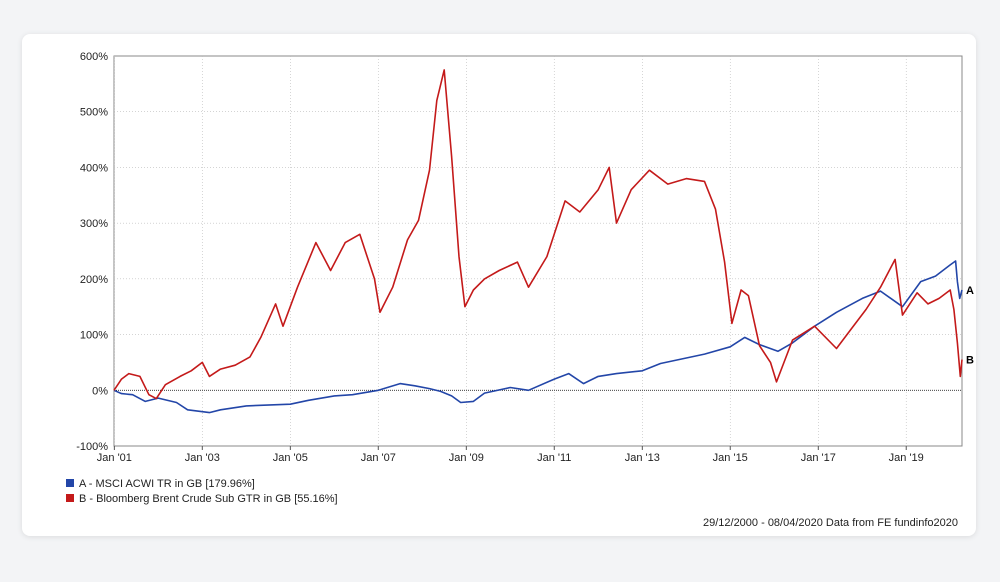 The height and width of the screenshot is (582, 1000). I want to click on series-end-labels: AB, so click(970, 326).